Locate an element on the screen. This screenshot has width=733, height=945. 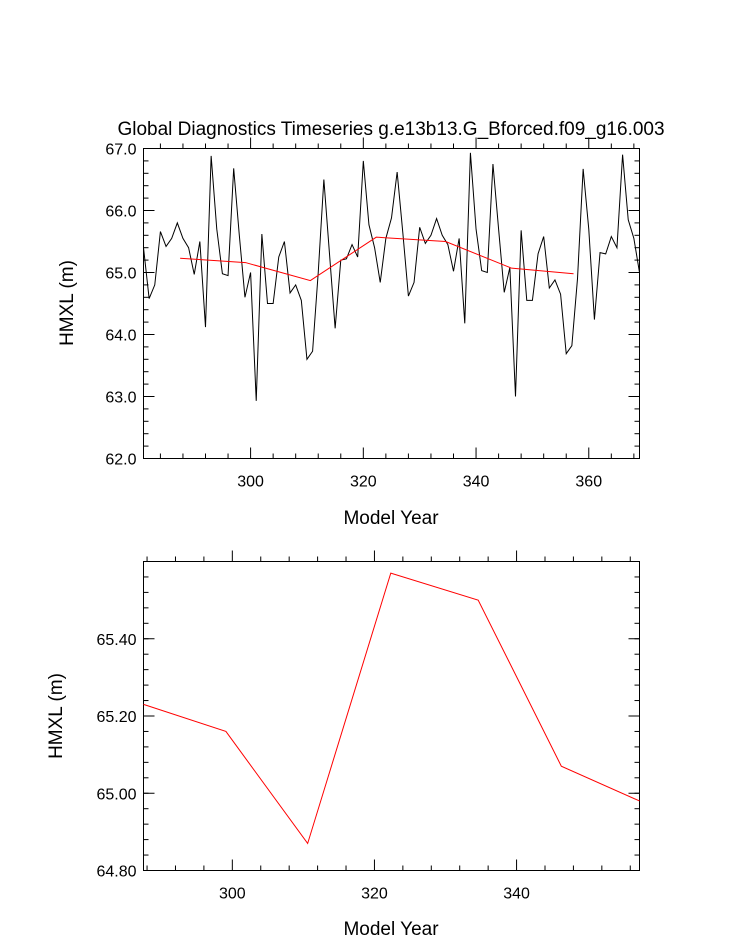
y-tick-label: 65.00 is located at coordinates (116, 794).